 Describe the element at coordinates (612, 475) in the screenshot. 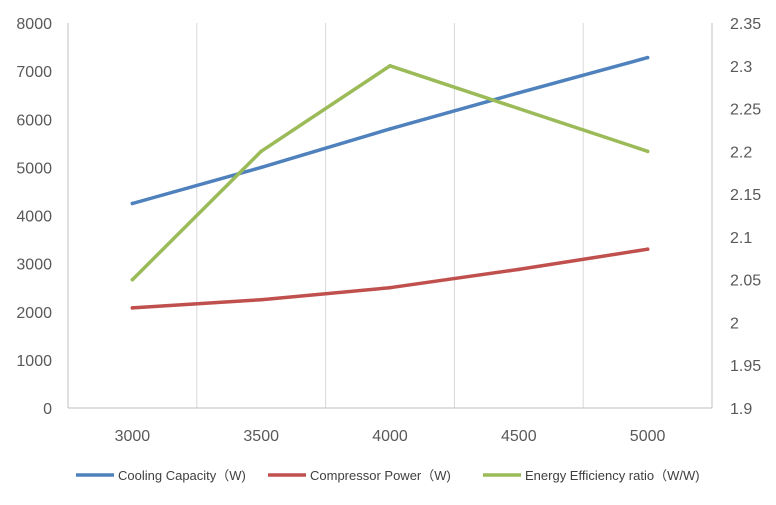

I see `legend-label: Energy Efficiency ratio（W/W)` at that location.